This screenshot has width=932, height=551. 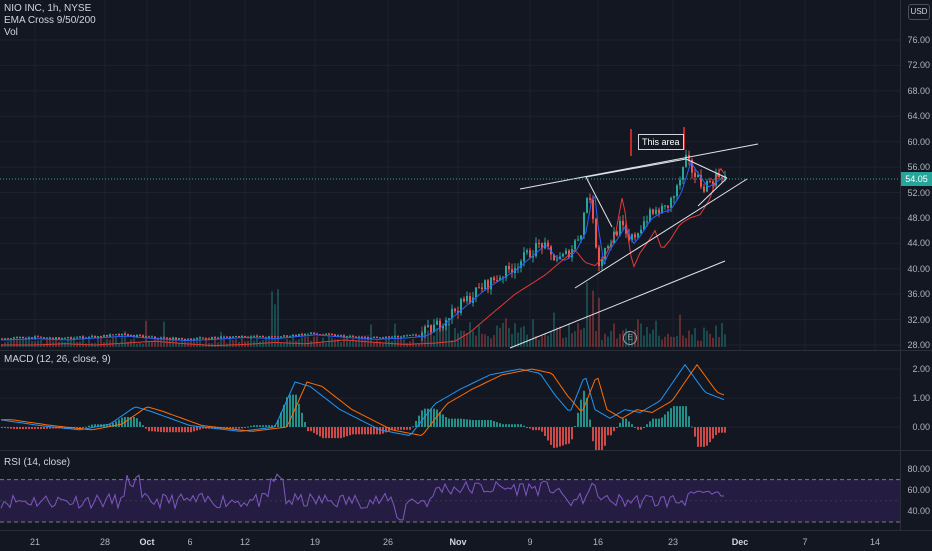 What do you see at coordinates (661, 142) in the screenshot?
I see `annotation-label: This area` at bounding box center [661, 142].